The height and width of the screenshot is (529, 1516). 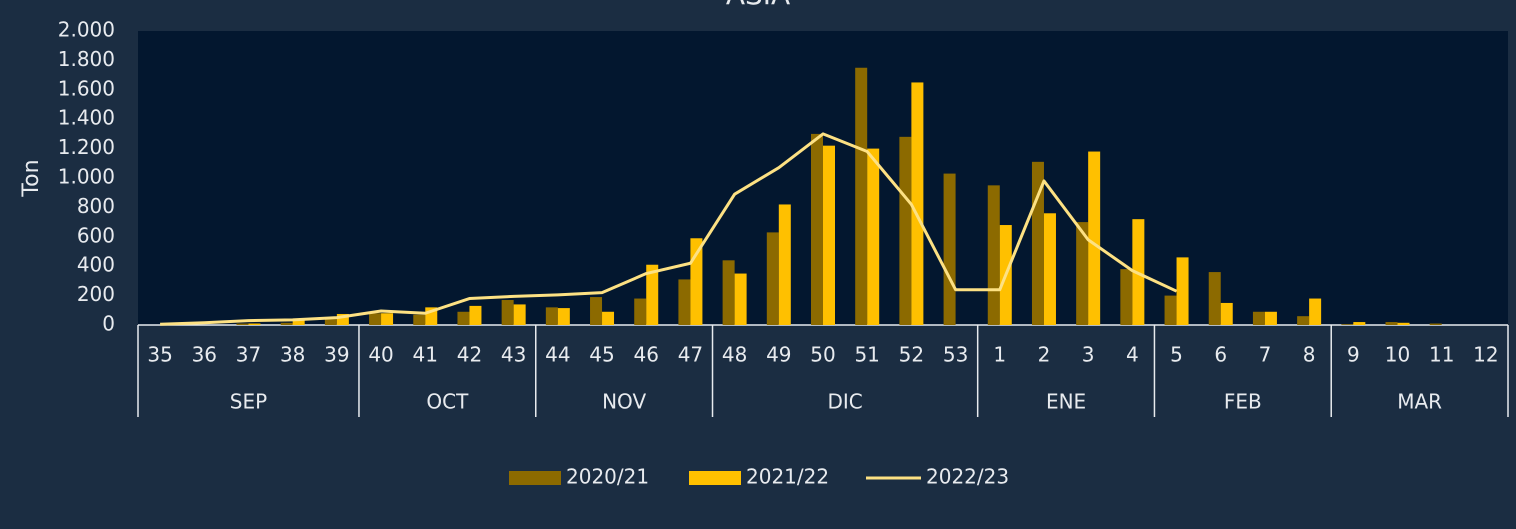 What do you see at coordinates (866, 355) in the screenshot?
I see `x-tick-label: 51` at bounding box center [866, 355].